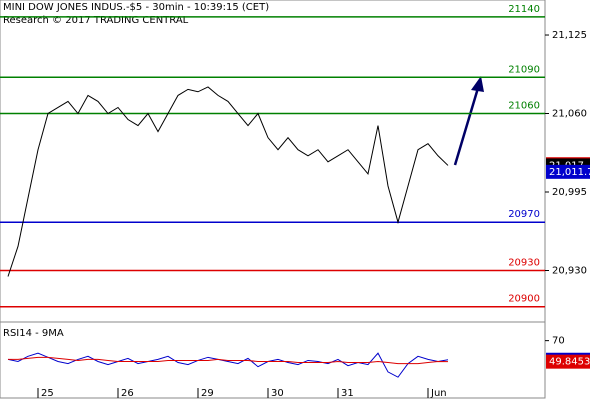 This screenshot has width=590, height=400. Describe the element at coordinates (127, 393) in the screenshot. I see `x-tick-label: 26` at that location.